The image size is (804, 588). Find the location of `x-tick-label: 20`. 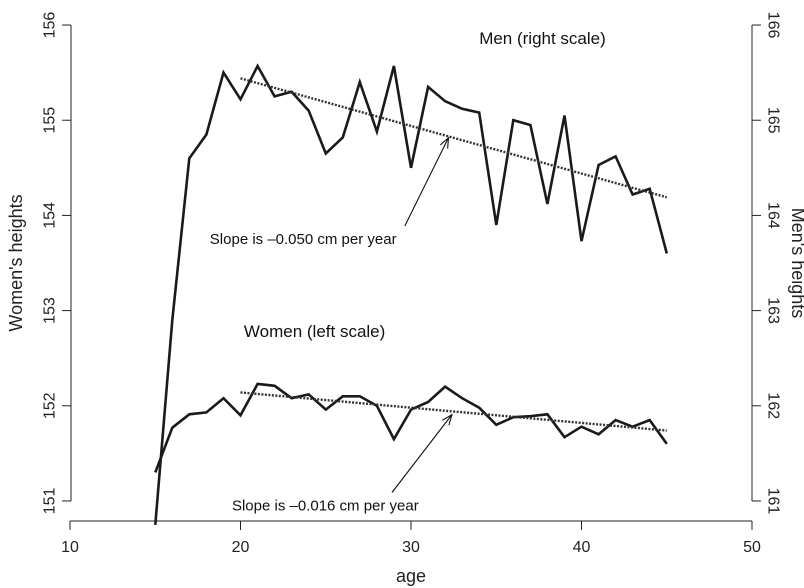

x-tick-label: 20 is located at coordinates (241, 547).